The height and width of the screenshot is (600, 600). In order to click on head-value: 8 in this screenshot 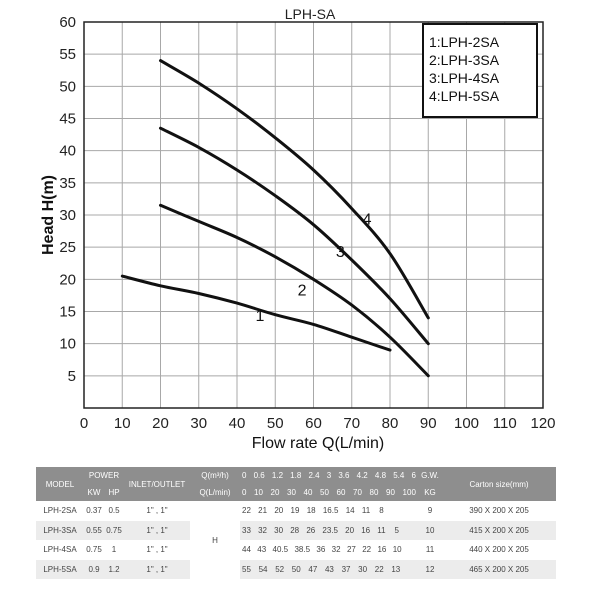, I will do `click(381, 511)`.